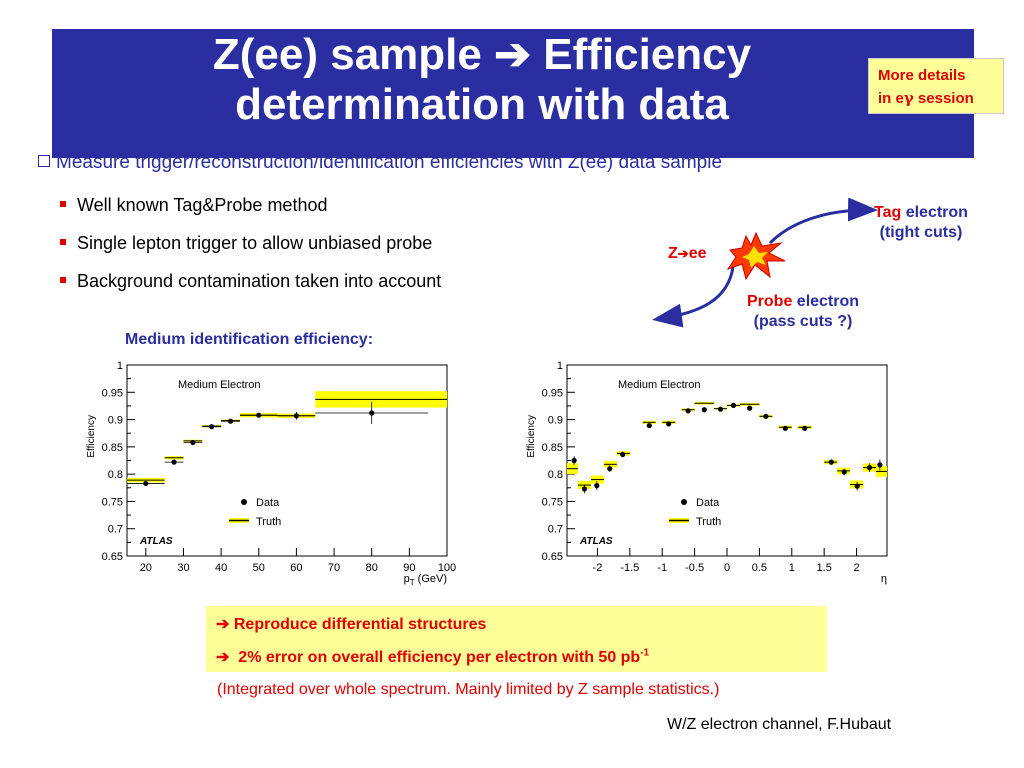  I want to click on y-tick-label: 0.9, so click(555, 421).